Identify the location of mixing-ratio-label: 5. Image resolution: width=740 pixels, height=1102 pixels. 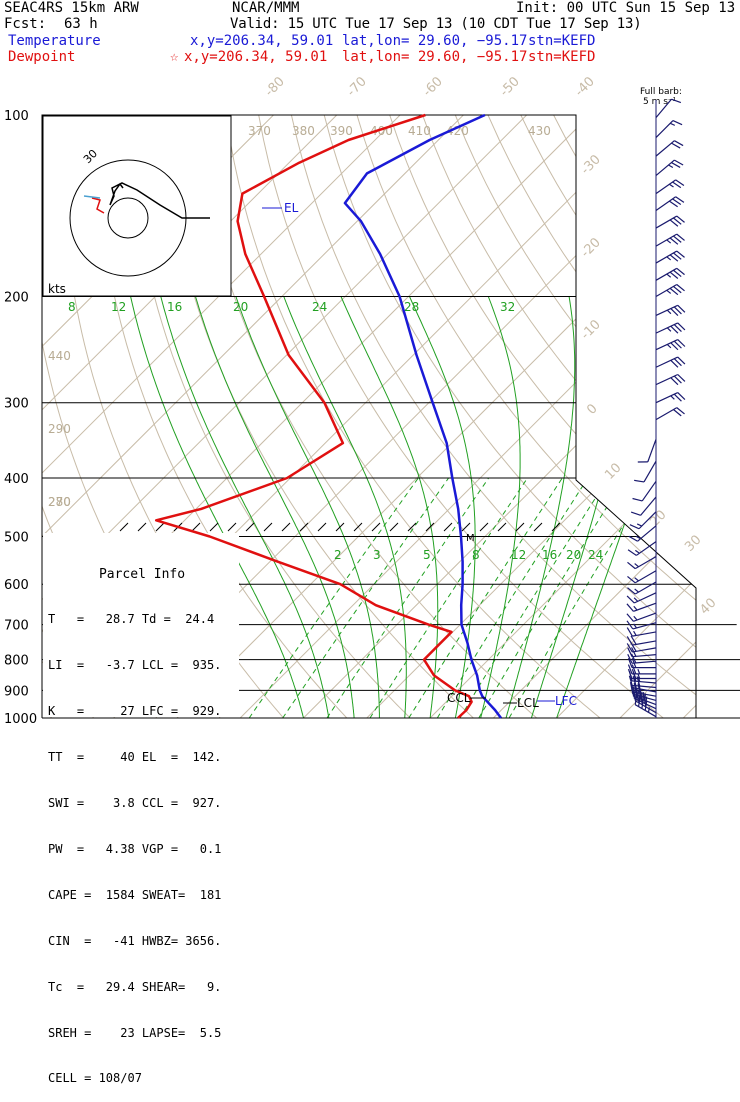
(427, 555).